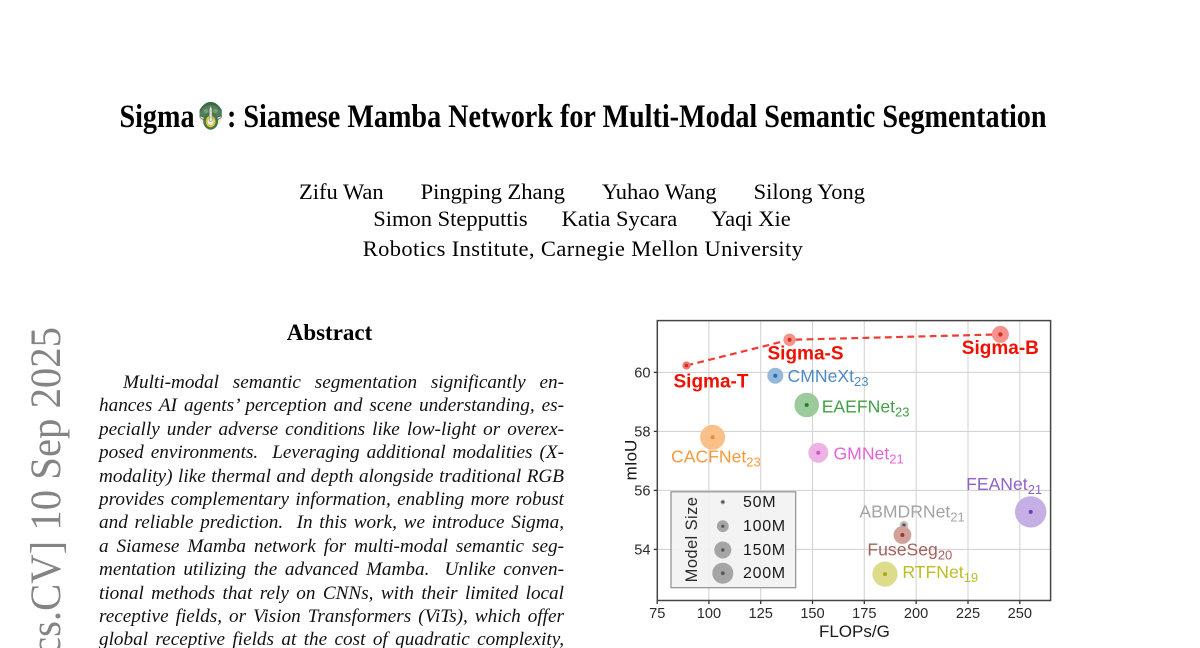 The image size is (1200, 648). What do you see at coordinates (711, 382) in the screenshot?
I see `svg-text: Sigma-T` at bounding box center [711, 382].